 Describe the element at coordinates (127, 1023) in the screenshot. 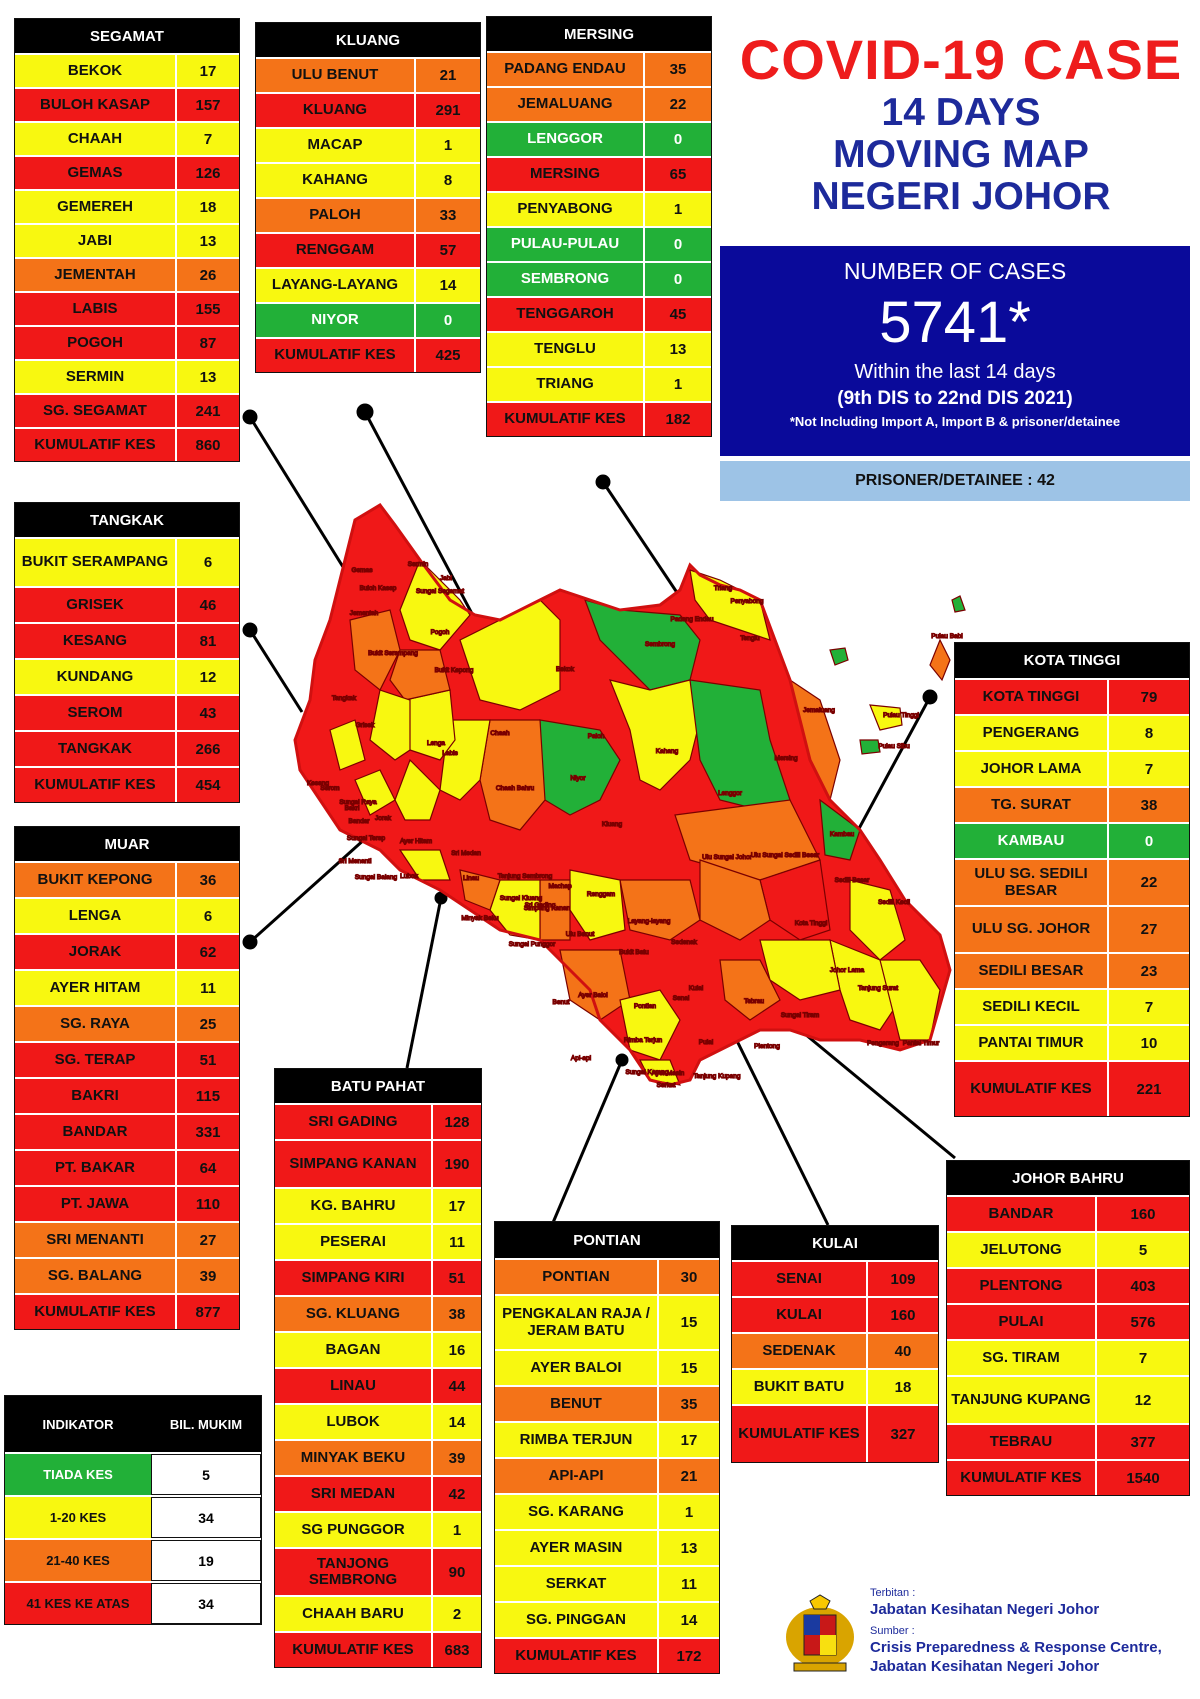

I see `mukim-row: SG. RAYA 25` at that location.